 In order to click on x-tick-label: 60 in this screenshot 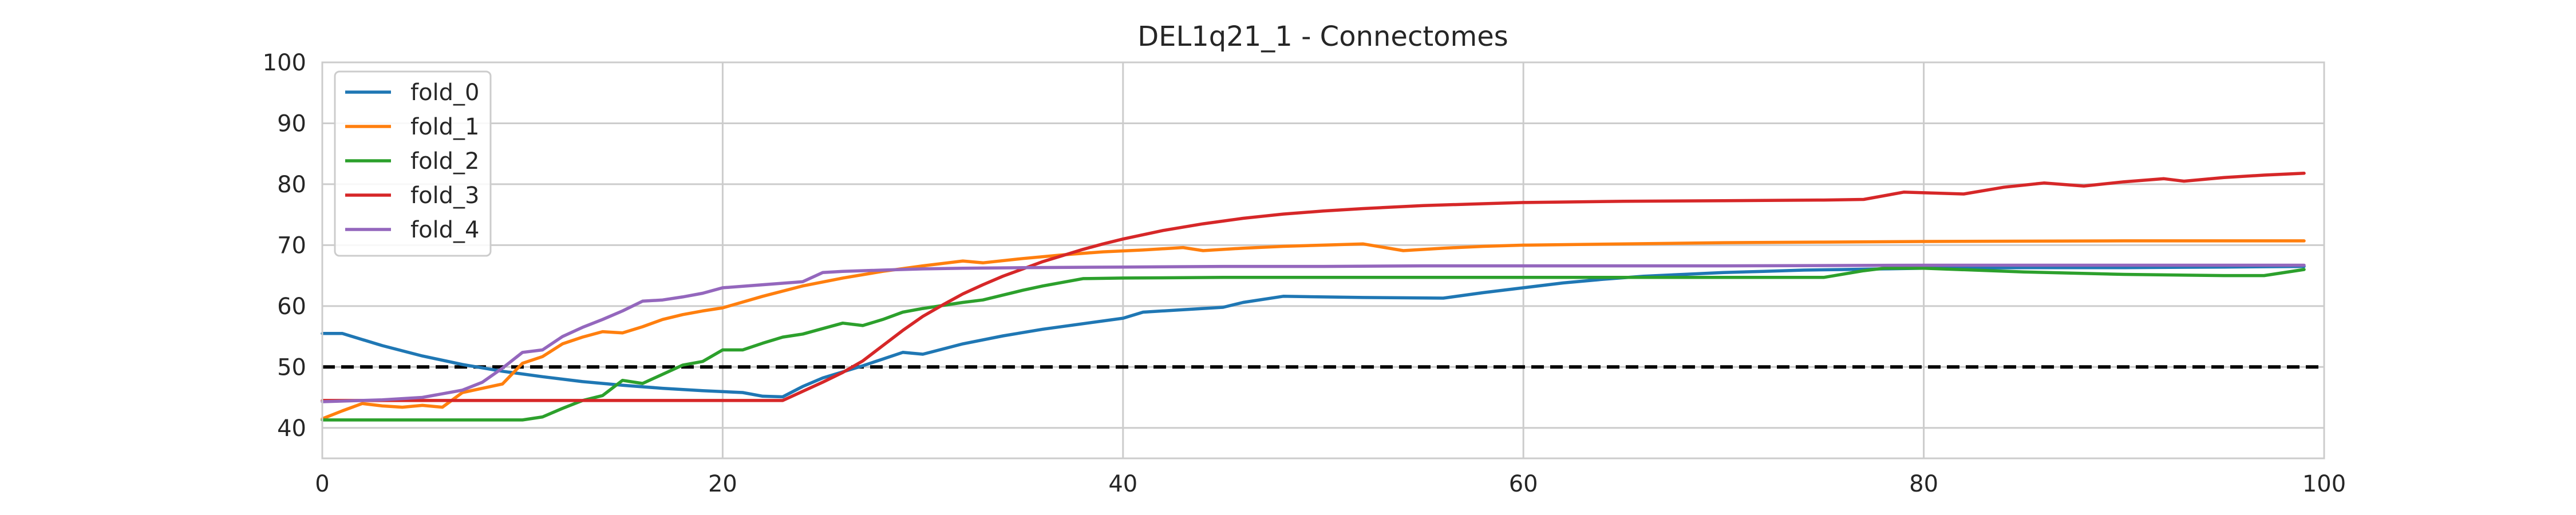, I will do `click(1523, 484)`.